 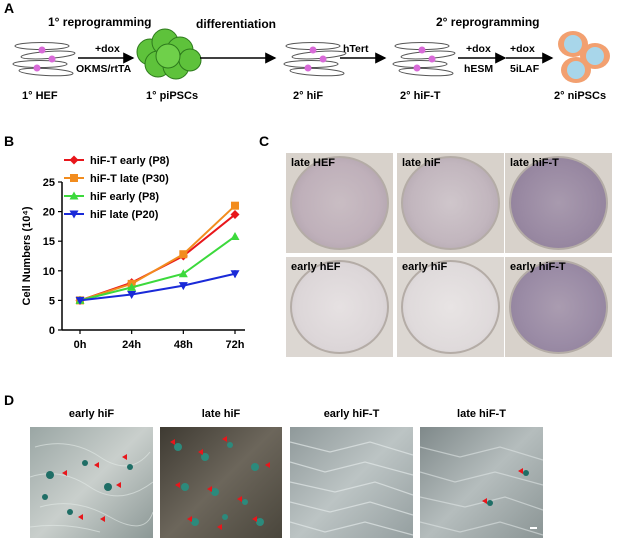 I want to click on panel-d-letter: D, so click(x=9, y=400).